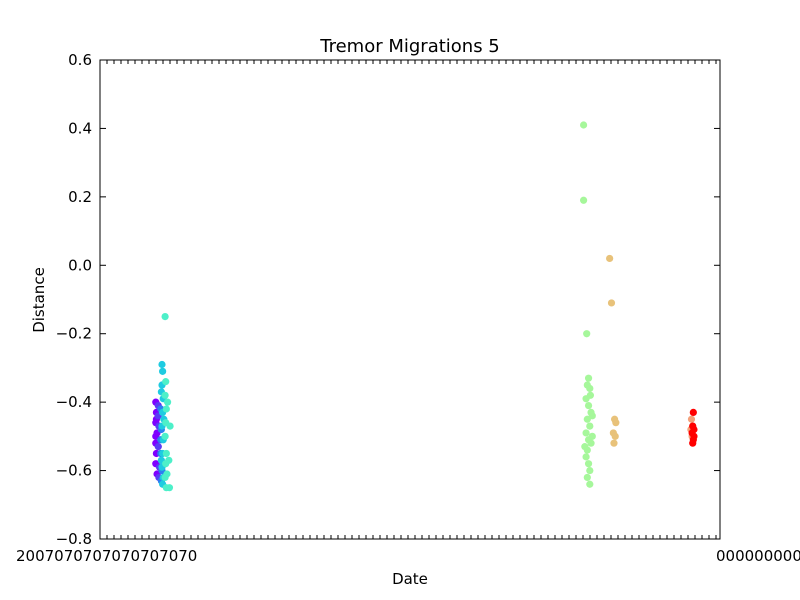 This screenshot has height=600, width=800. What do you see at coordinates (74, 334) in the screenshot?
I see `y-tick-label: −0.2` at bounding box center [74, 334].